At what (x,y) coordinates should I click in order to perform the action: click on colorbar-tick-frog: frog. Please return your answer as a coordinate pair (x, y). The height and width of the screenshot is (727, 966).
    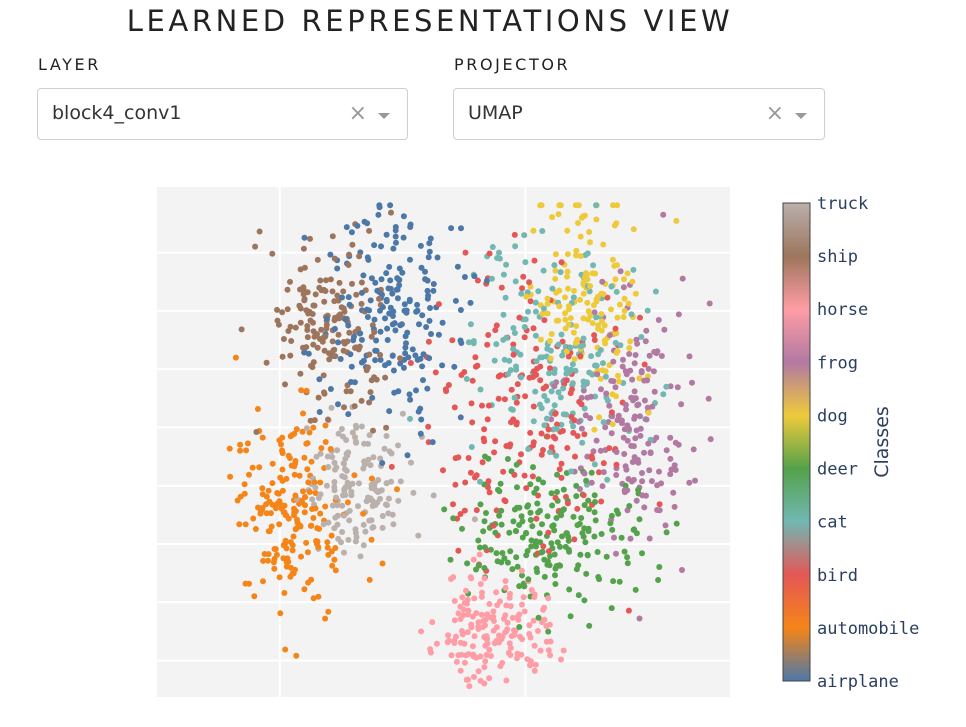
    Looking at the image, I should click on (837, 363).